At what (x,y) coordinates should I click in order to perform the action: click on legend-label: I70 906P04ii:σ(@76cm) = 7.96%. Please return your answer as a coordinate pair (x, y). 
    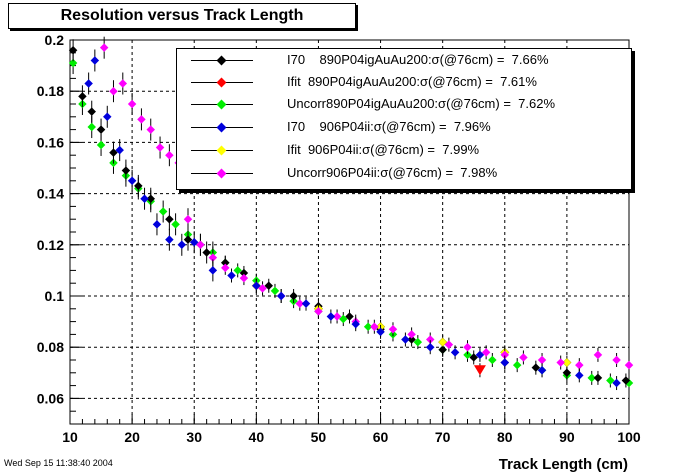
    Looking at the image, I should click on (389, 126).